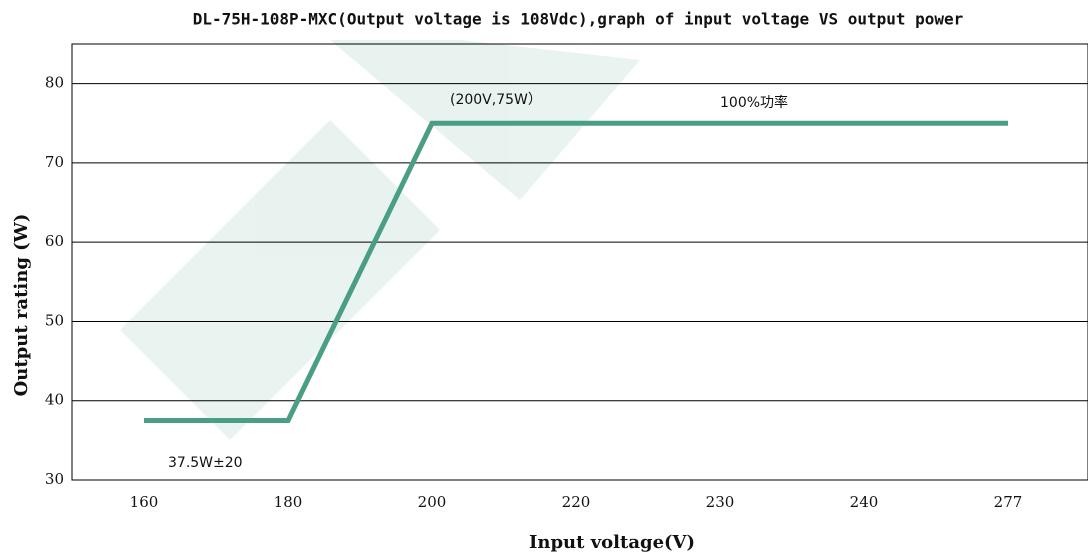 This screenshot has width=1088, height=556. Describe the element at coordinates (1008, 502) in the screenshot. I see `x-tick-label: 277` at that location.